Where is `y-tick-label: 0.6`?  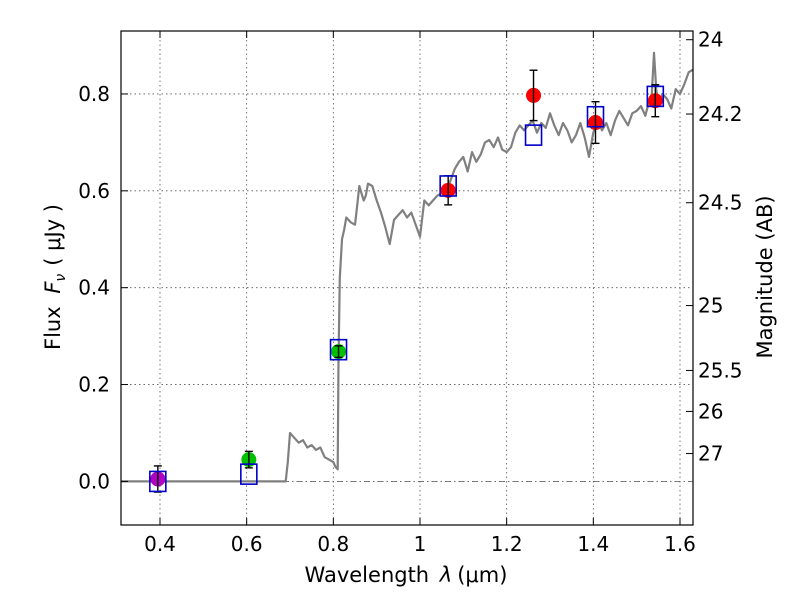 y-tick-label: 0.6 is located at coordinates (94, 191).